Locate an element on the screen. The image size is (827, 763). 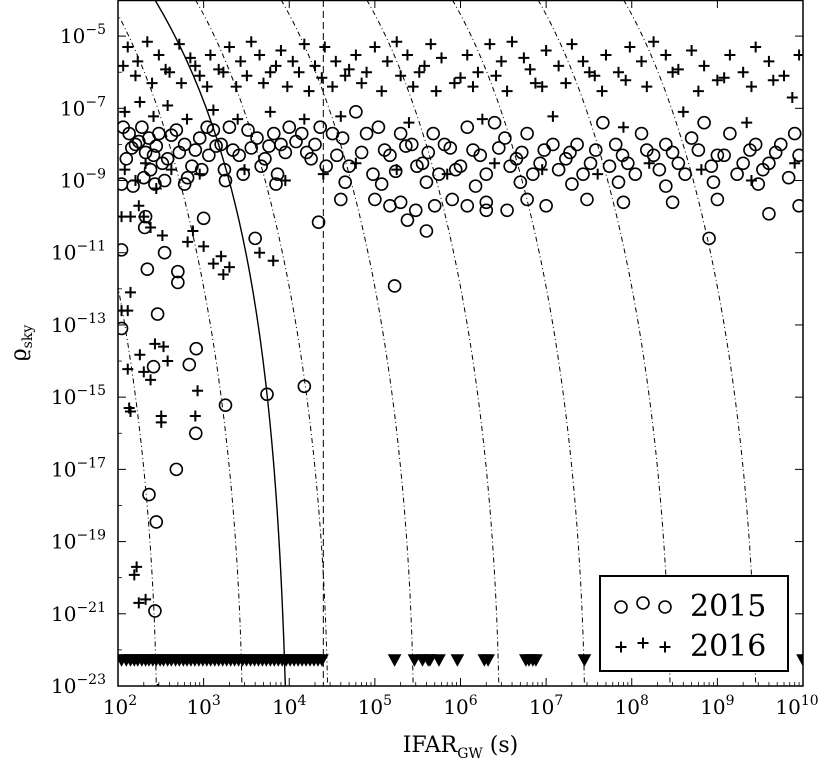
legend-box is located at coordinates (694, 623).